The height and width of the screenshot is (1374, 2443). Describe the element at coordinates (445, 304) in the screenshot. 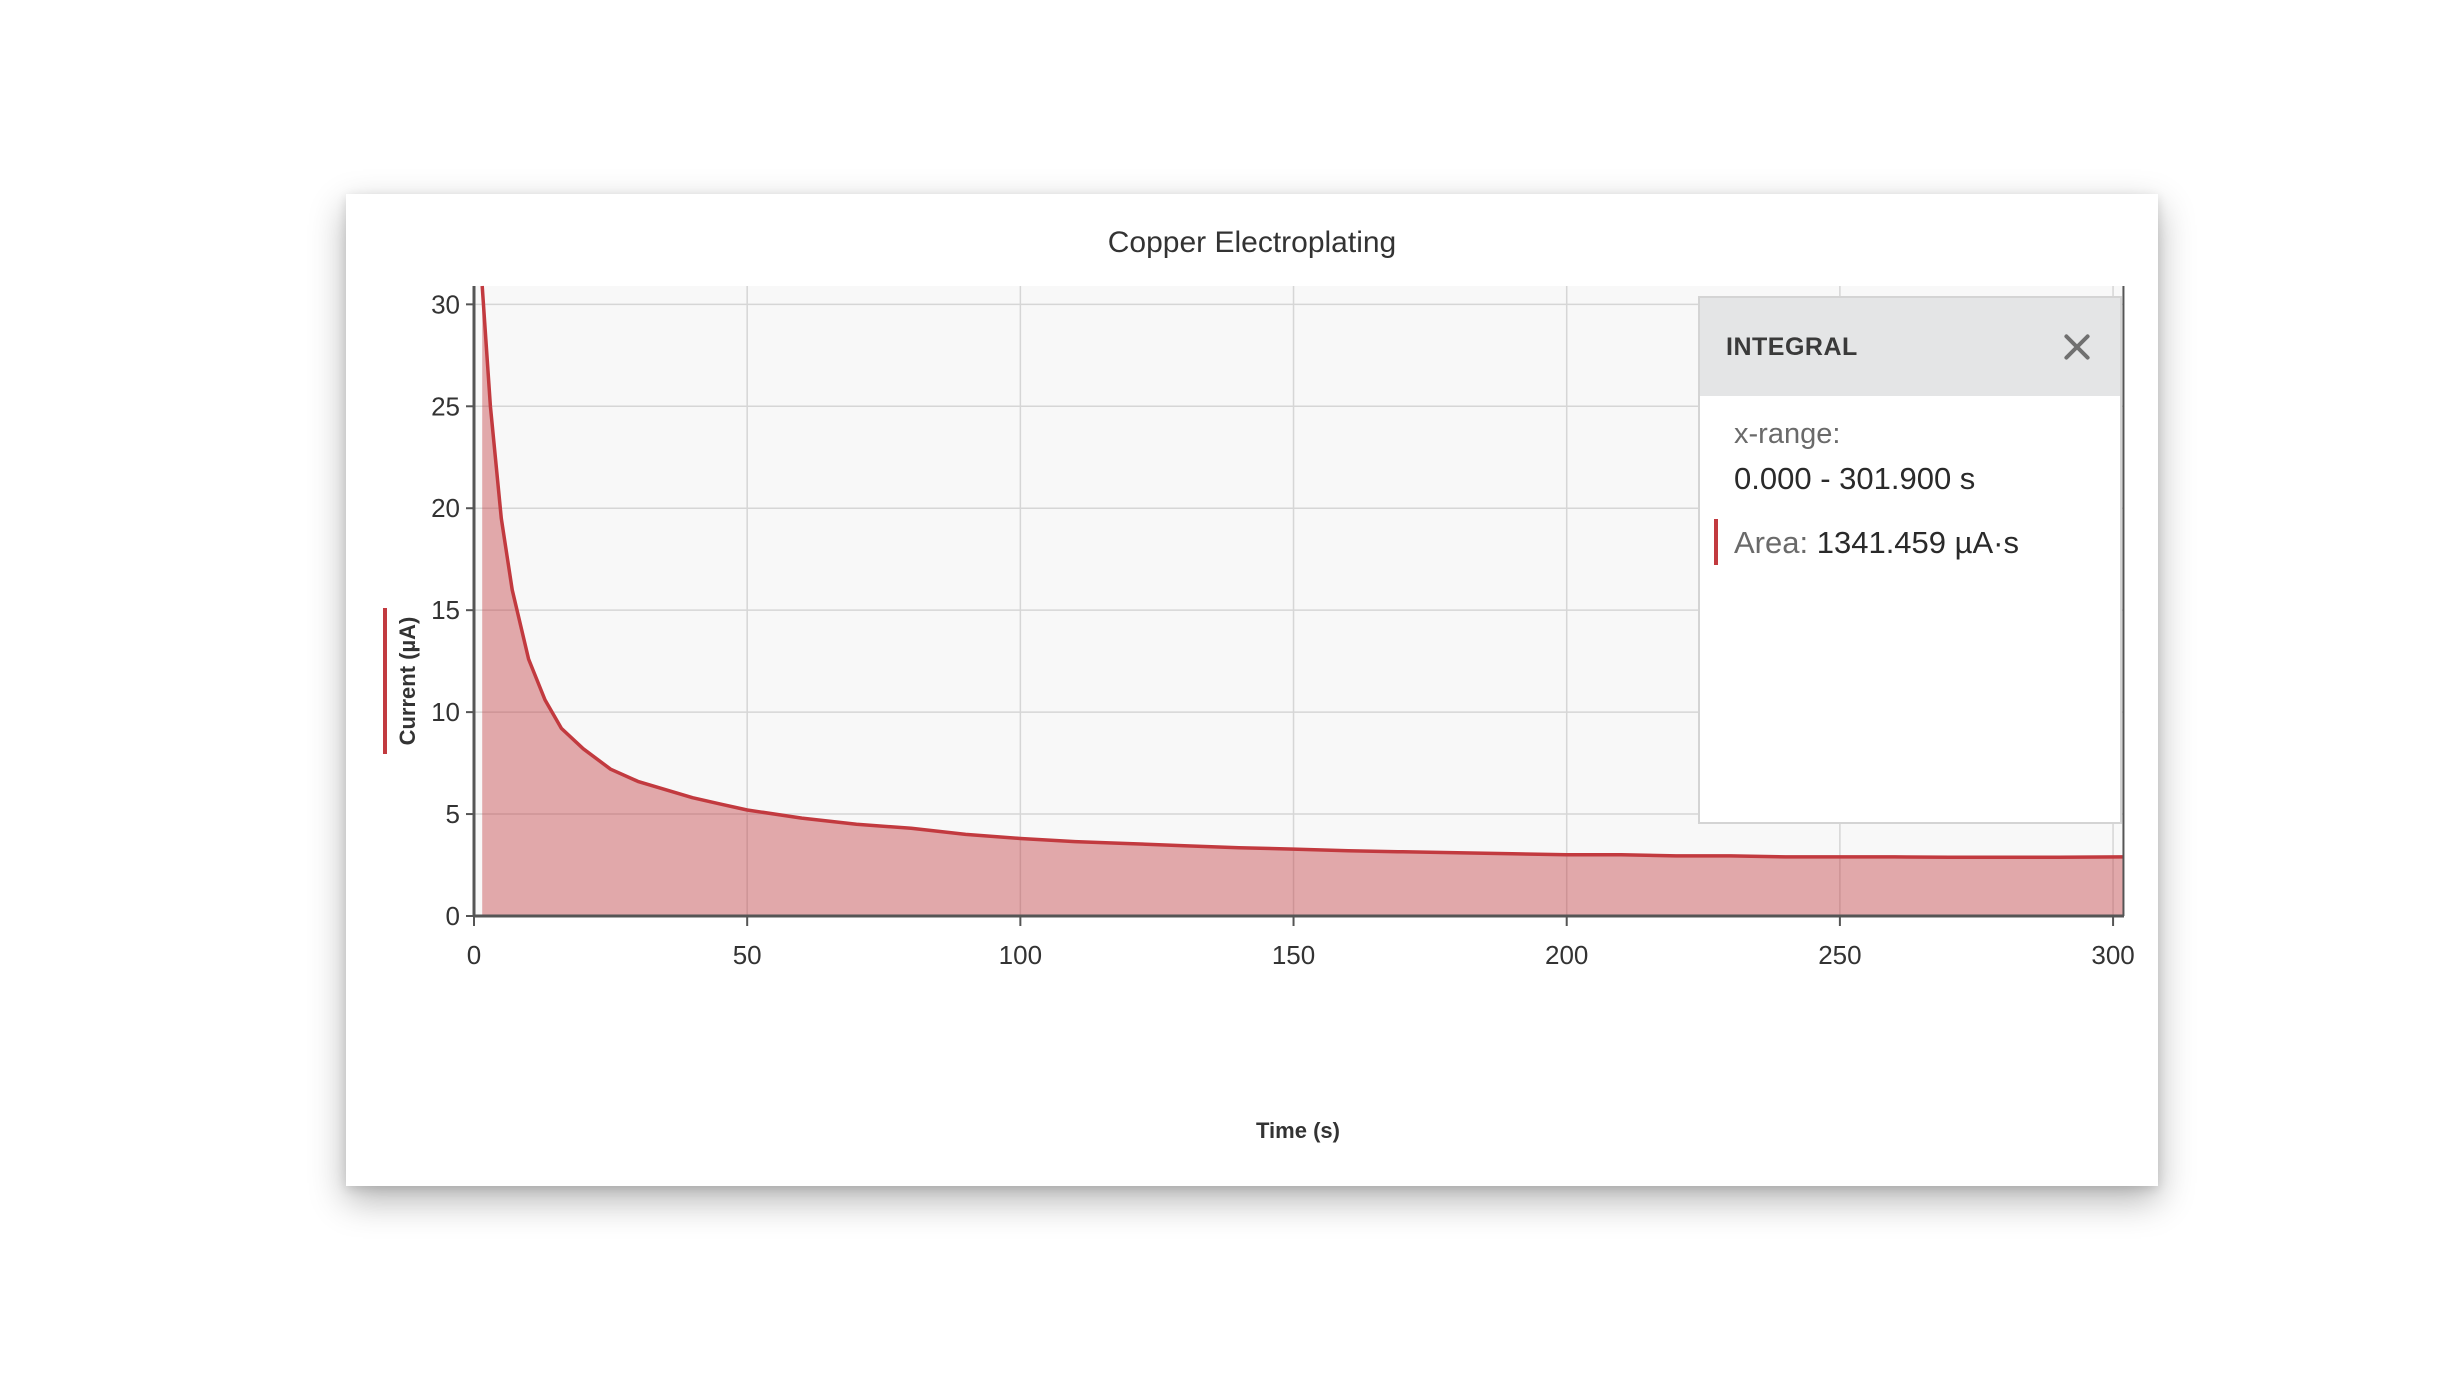

I see `y-tick-label: 30` at that location.